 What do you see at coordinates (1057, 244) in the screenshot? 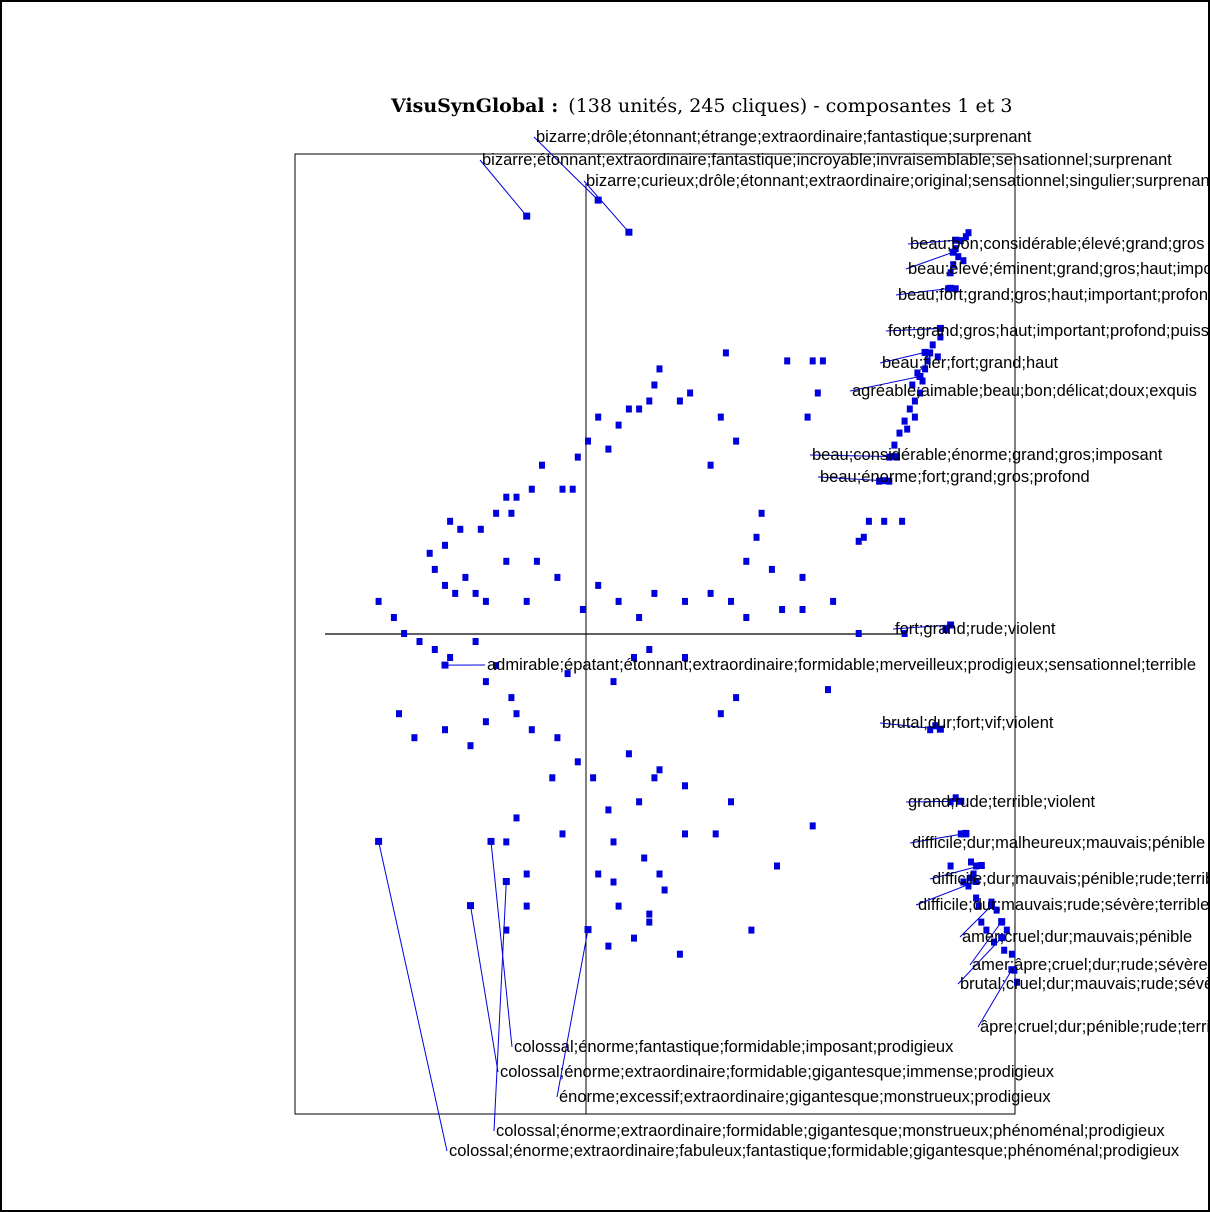
I see `point-label: beau;bon;considérable;élevé;grand;gros` at bounding box center [1057, 244].